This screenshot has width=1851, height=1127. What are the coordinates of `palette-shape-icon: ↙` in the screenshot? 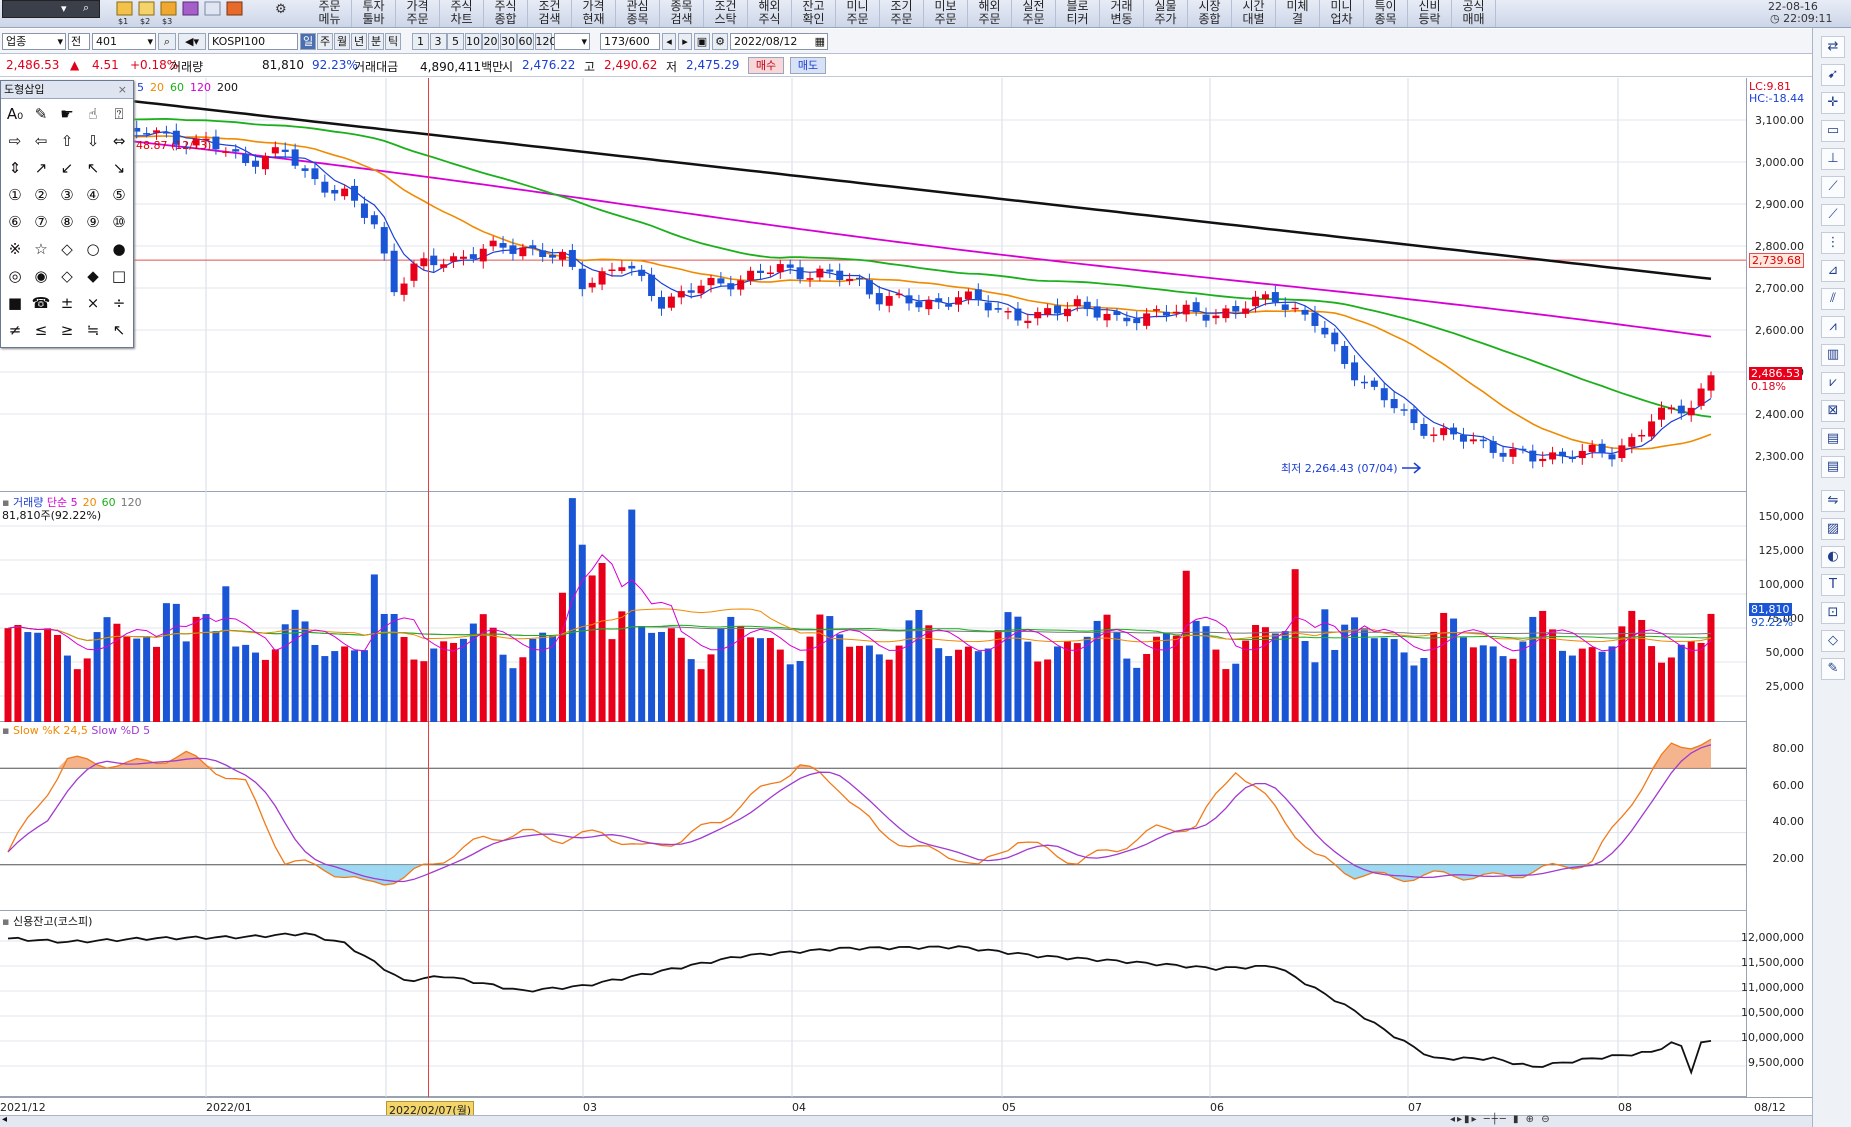 It's located at (67, 168).